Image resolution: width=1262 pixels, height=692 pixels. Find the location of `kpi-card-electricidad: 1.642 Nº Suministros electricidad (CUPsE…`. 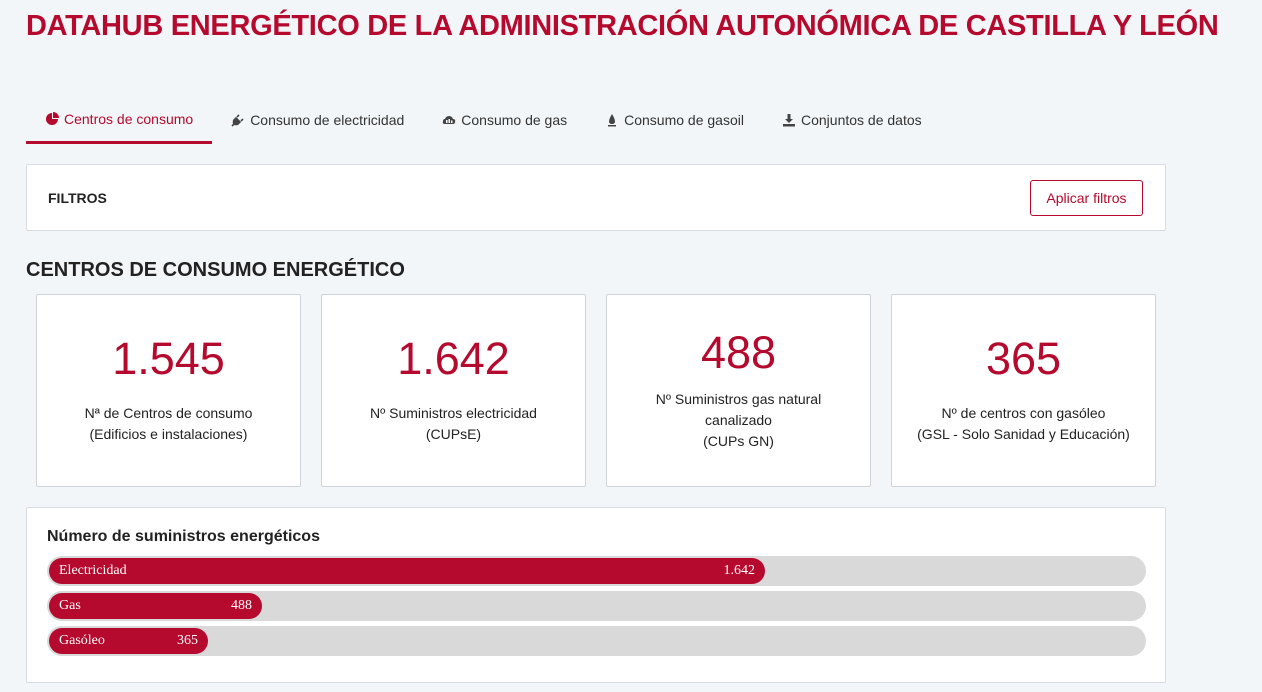

kpi-card-electricidad: 1.642 Nº Suministros electricidad (CUPsE… is located at coordinates (453, 390).